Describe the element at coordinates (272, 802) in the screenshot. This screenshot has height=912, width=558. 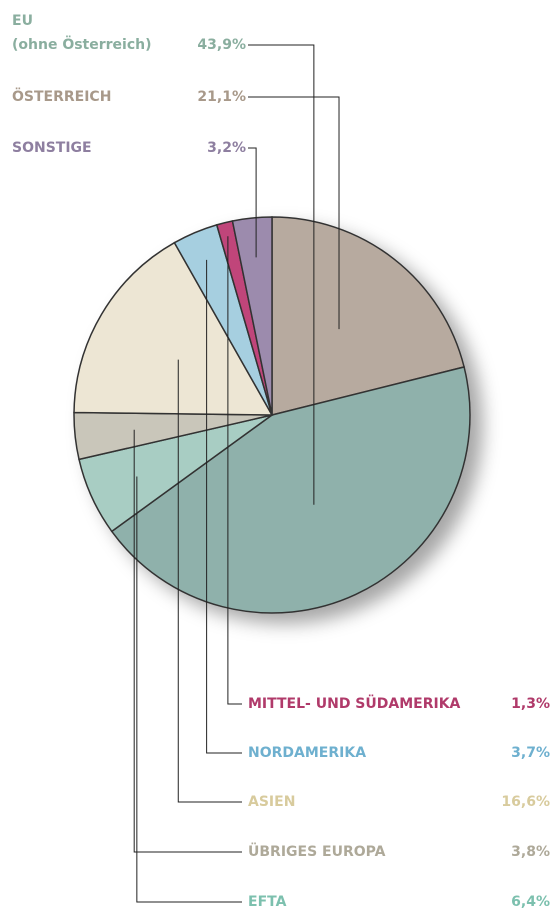
I see `category-label: ASIEN` at that location.